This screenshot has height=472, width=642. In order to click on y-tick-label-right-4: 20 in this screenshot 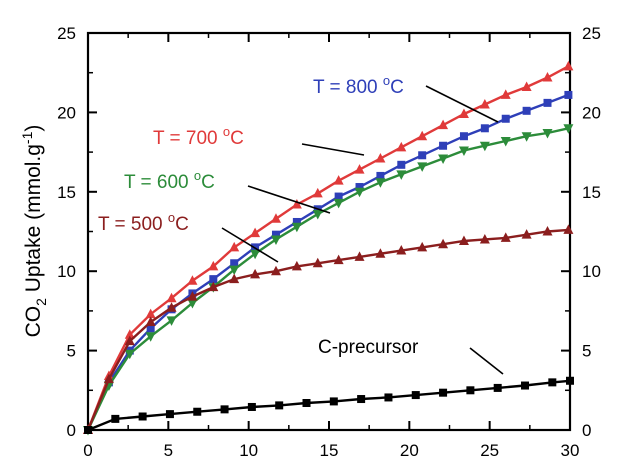, I will do `click(591, 112)`.